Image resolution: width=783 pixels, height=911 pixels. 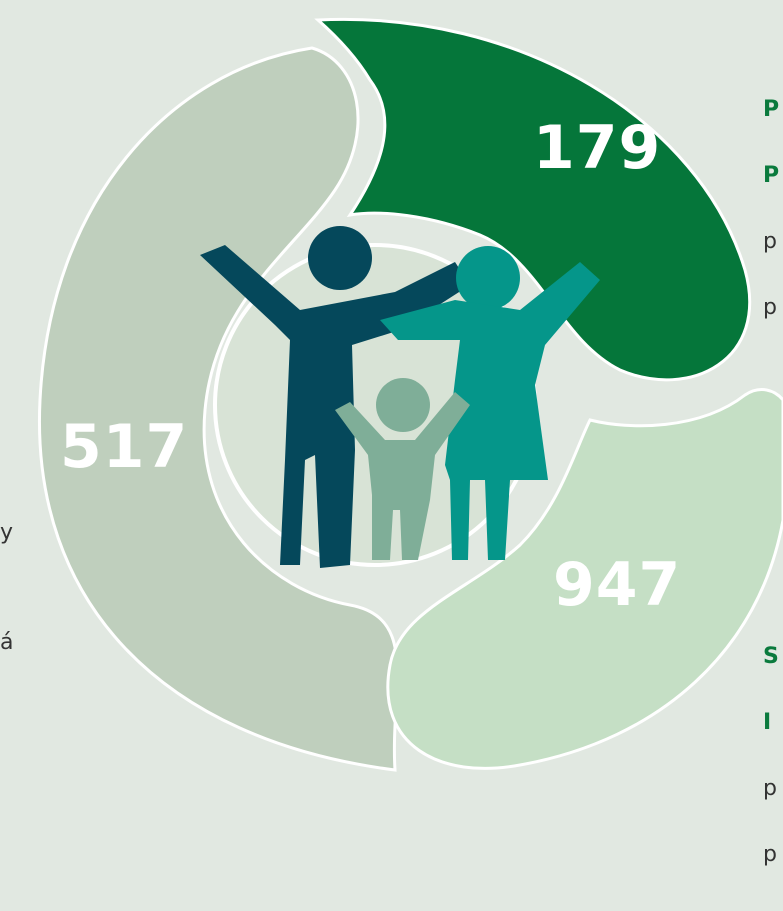 What do you see at coordinates (773, 209) in the screenshot?
I see `right-top-caption: P P p p` at bounding box center [773, 209].